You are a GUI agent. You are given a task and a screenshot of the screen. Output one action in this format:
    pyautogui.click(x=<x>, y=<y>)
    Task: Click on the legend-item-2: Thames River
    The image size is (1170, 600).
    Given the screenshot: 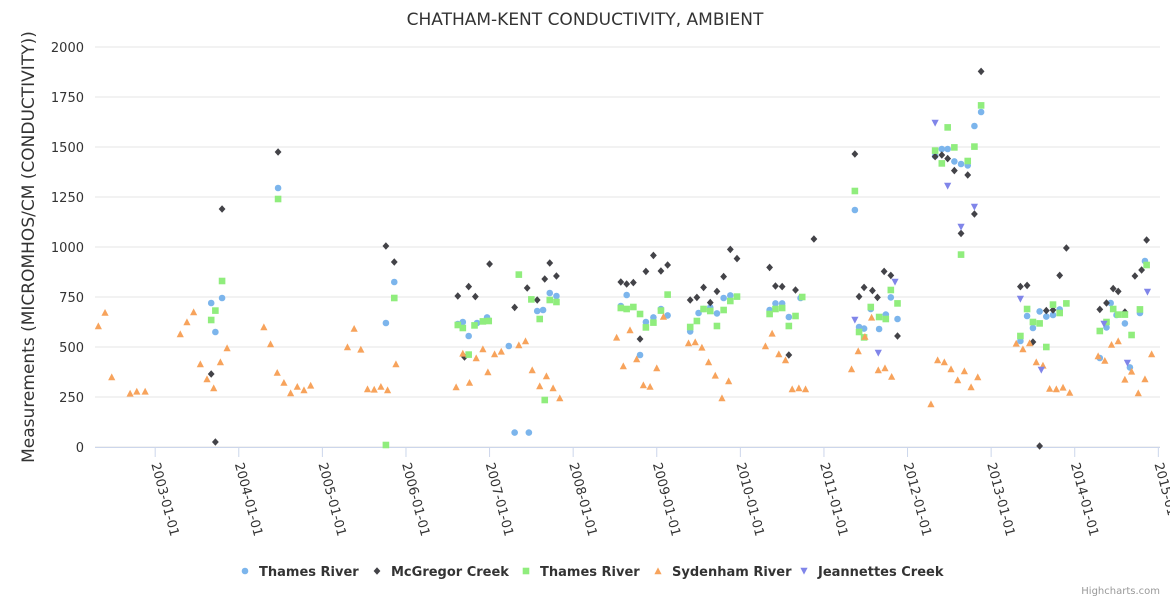 What is the action you would take?
    pyautogui.click(x=581, y=572)
    